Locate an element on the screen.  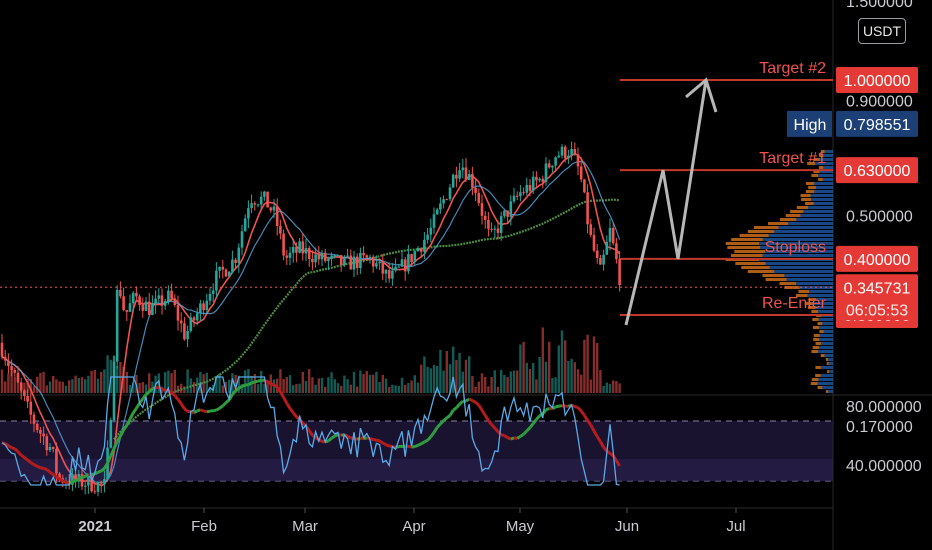
time-tick-label: Feb is located at coordinates (204, 526).